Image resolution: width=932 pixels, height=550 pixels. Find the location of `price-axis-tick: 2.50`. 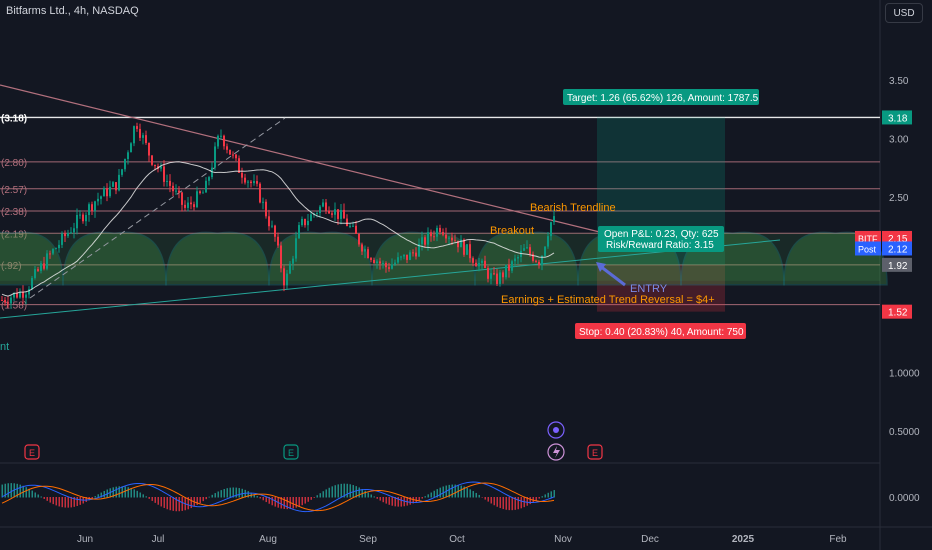

price-axis-tick: 2.50 is located at coordinates (899, 198).